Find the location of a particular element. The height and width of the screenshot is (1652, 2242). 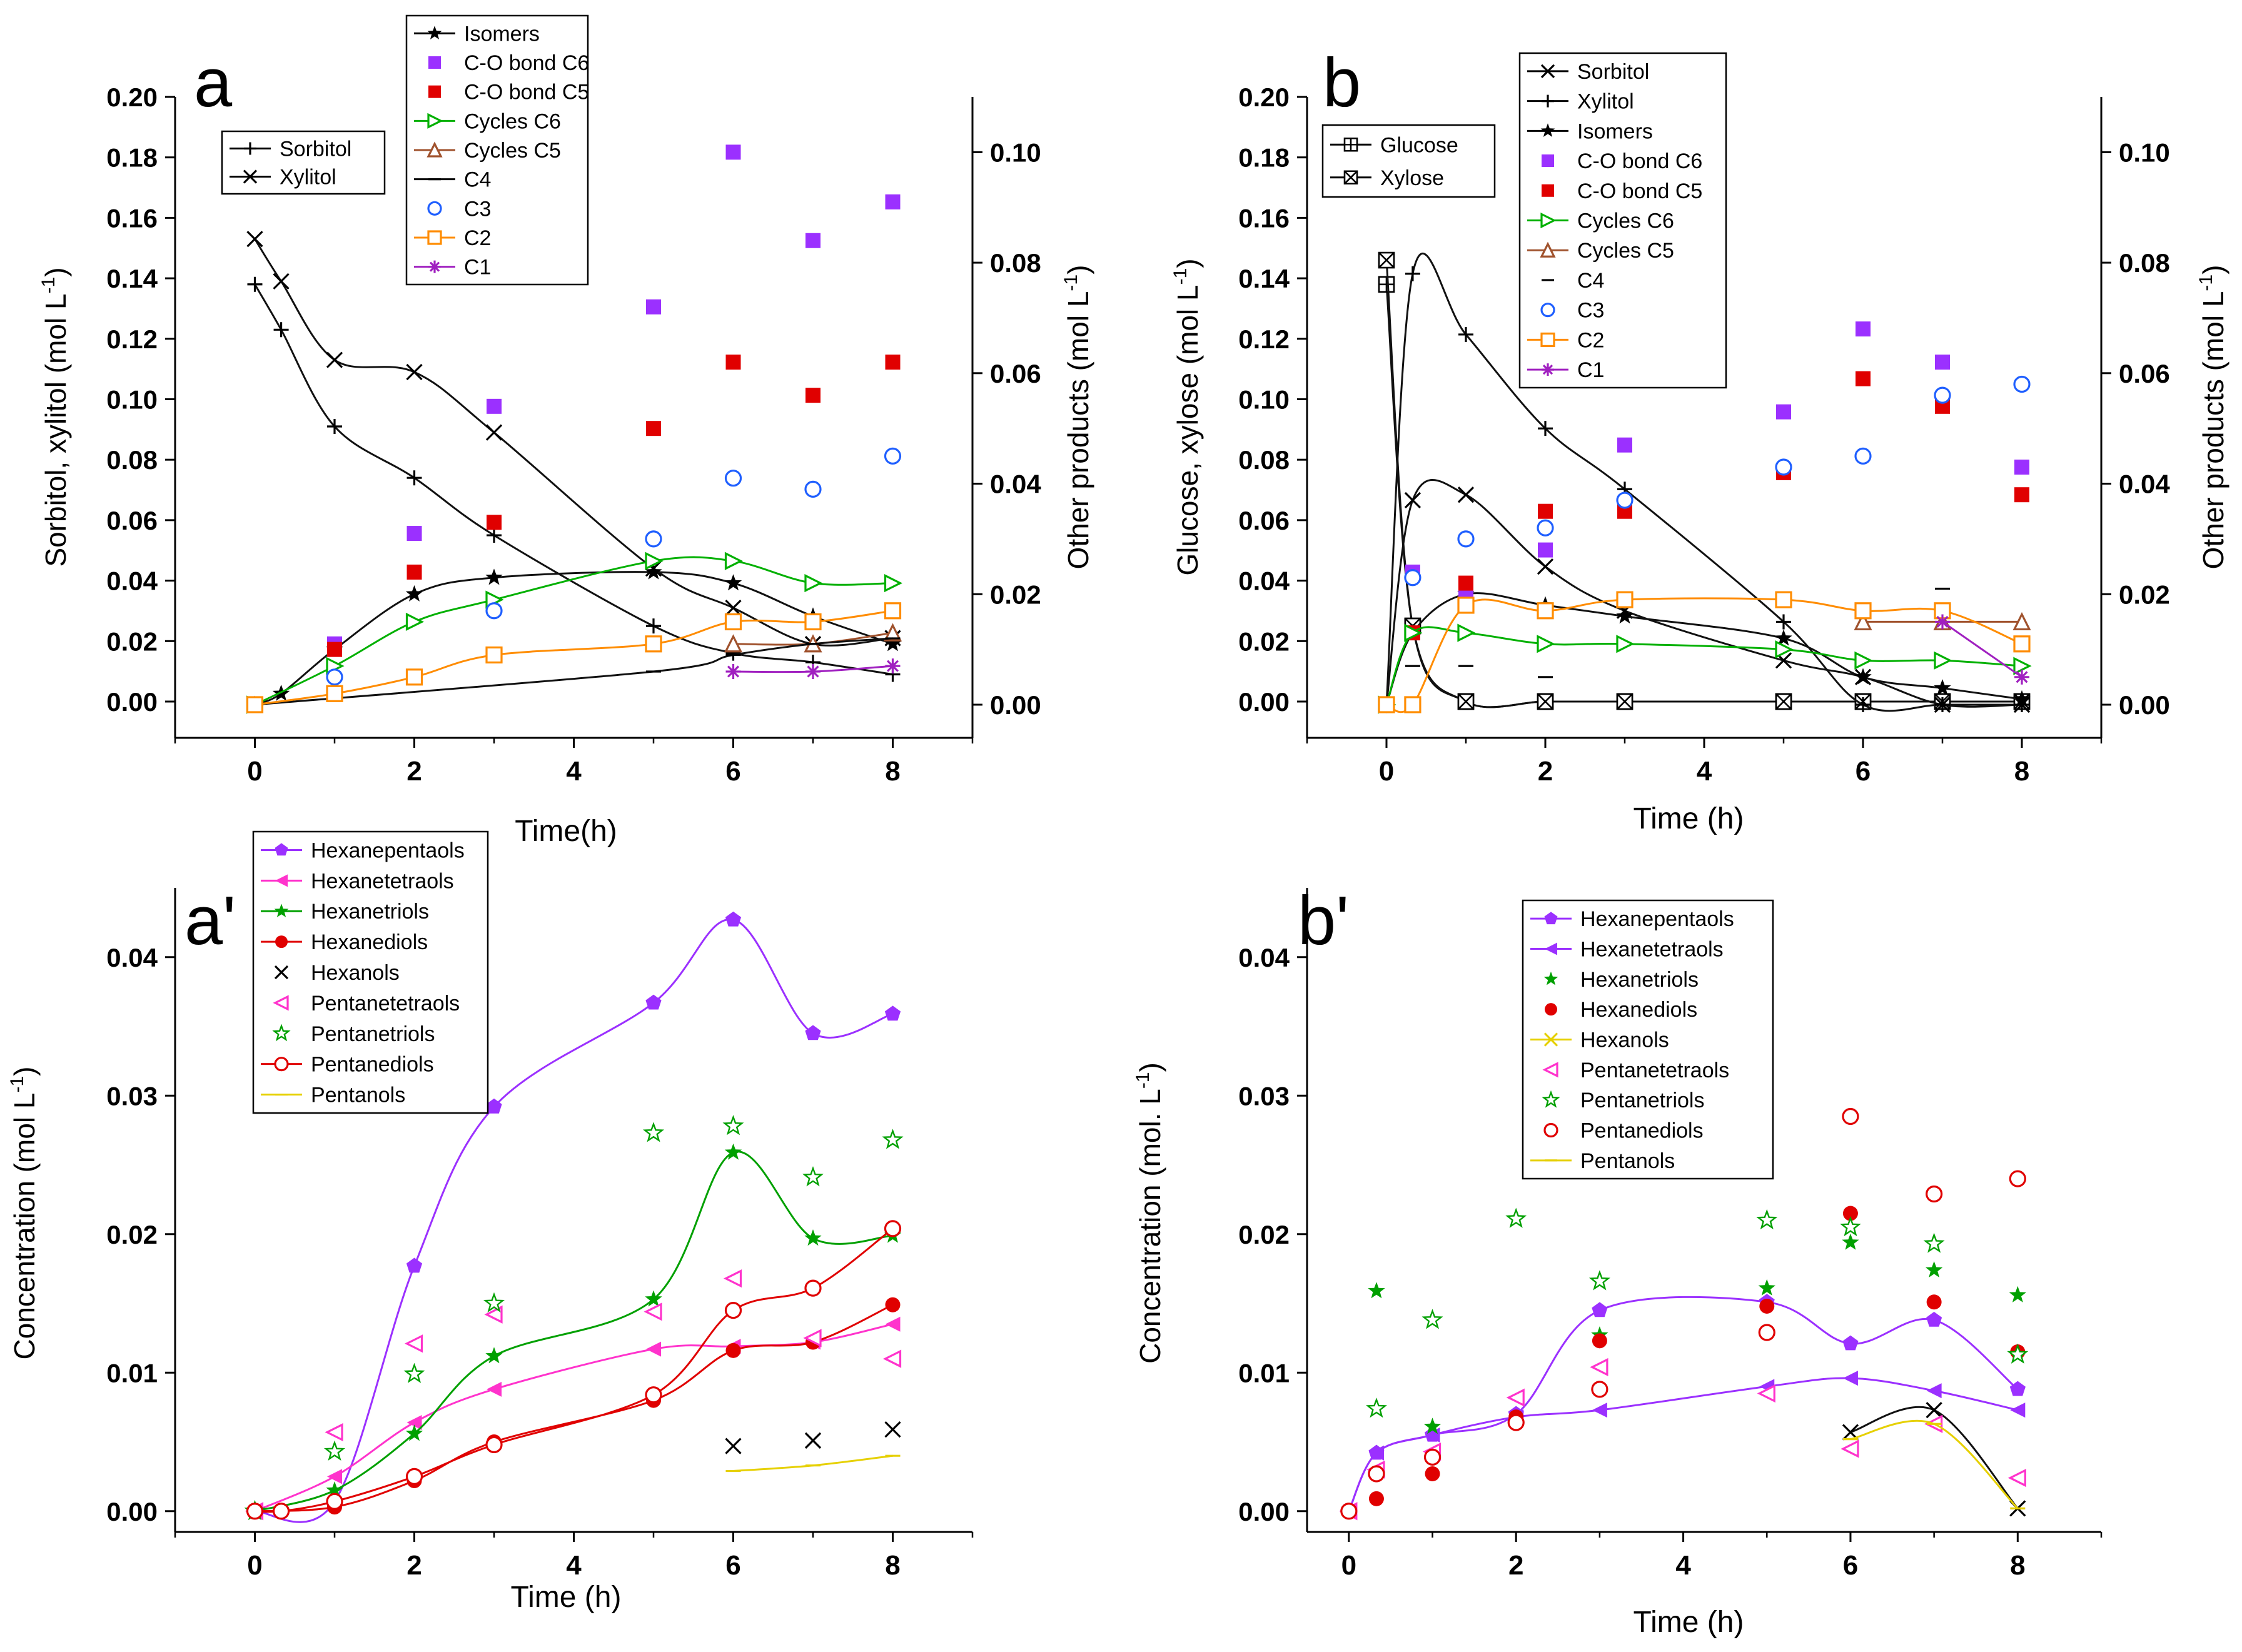

a-prime-xtick-label-3: 6 is located at coordinates (732, 1565).